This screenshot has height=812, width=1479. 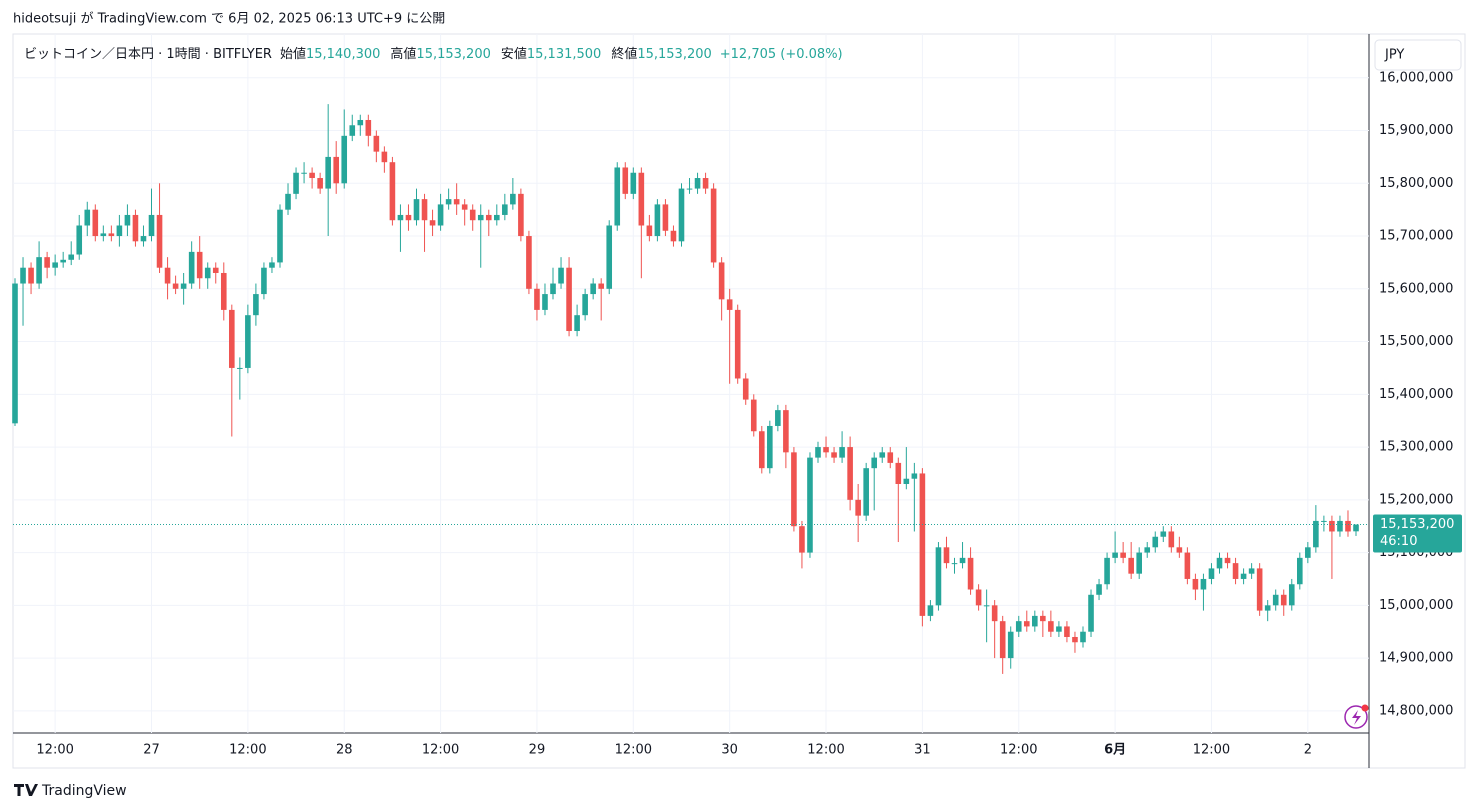 What do you see at coordinates (1308, 750) in the screenshot?
I see `x-tick-label: 2` at bounding box center [1308, 750].